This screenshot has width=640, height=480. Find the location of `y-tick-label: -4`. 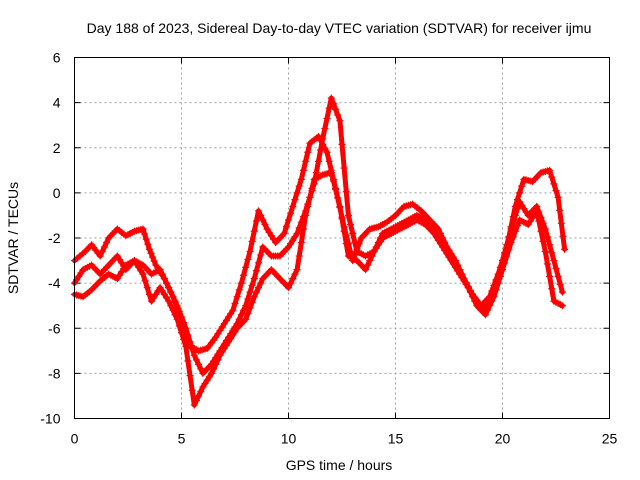

y-tick-label: -4 is located at coordinates (54, 283).